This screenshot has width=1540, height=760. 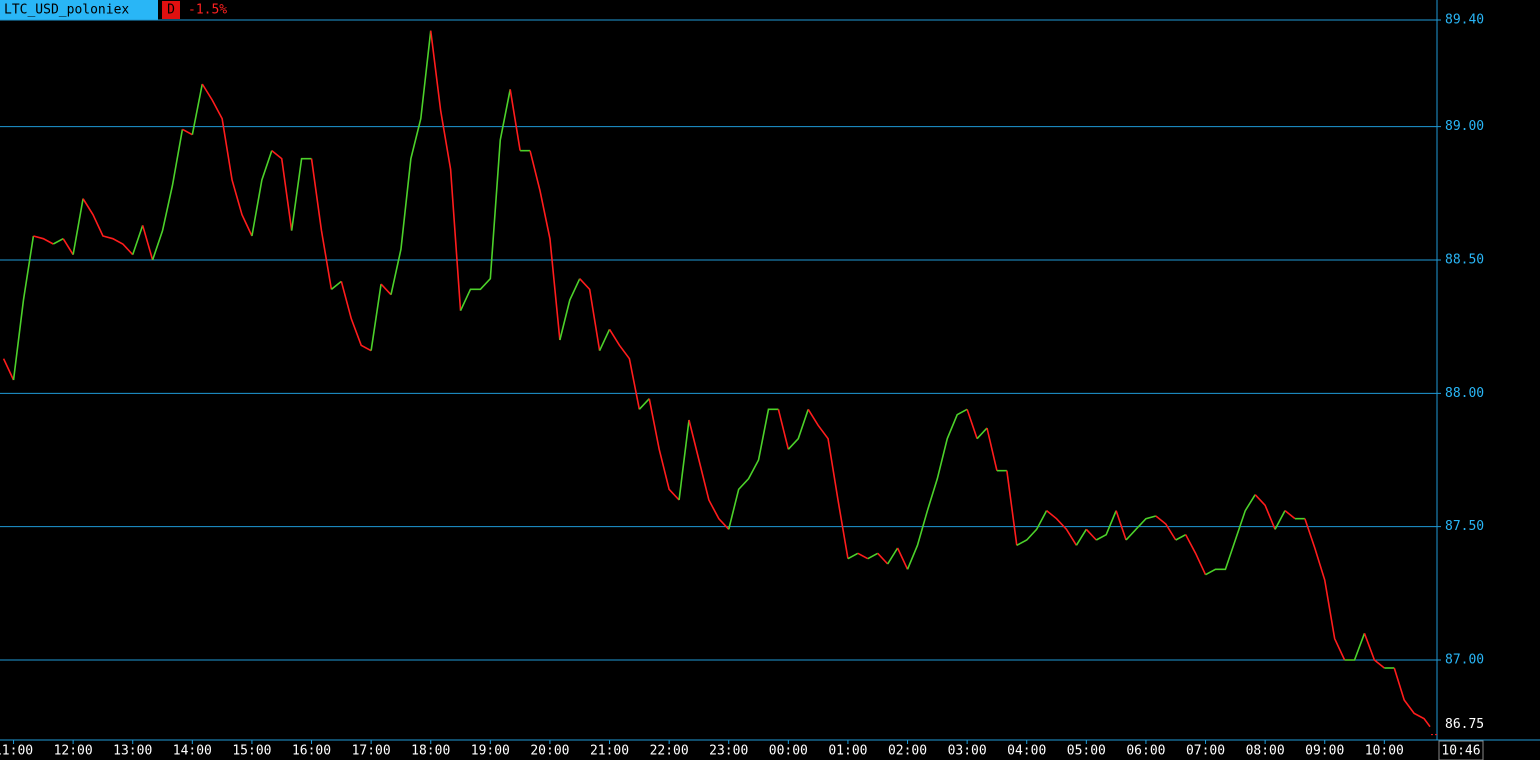 I want to click on y-tick-label: 88.00, so click(x=1464, y=393).